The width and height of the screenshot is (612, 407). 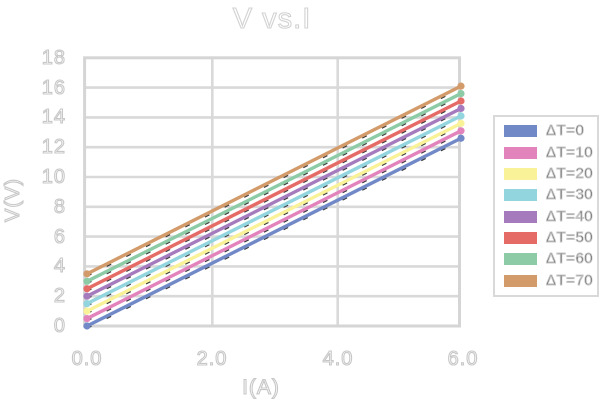 I want to click on legend-item: ΔT=0, so click(x=546, y=131).